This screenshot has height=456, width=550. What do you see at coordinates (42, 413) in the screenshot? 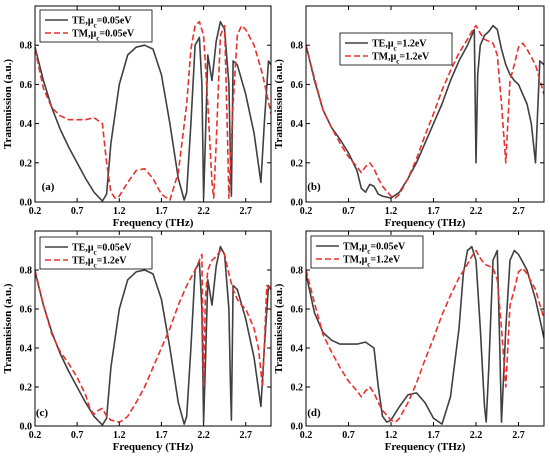
I see `panel-label: (c)` at bounding box center [42, 413].